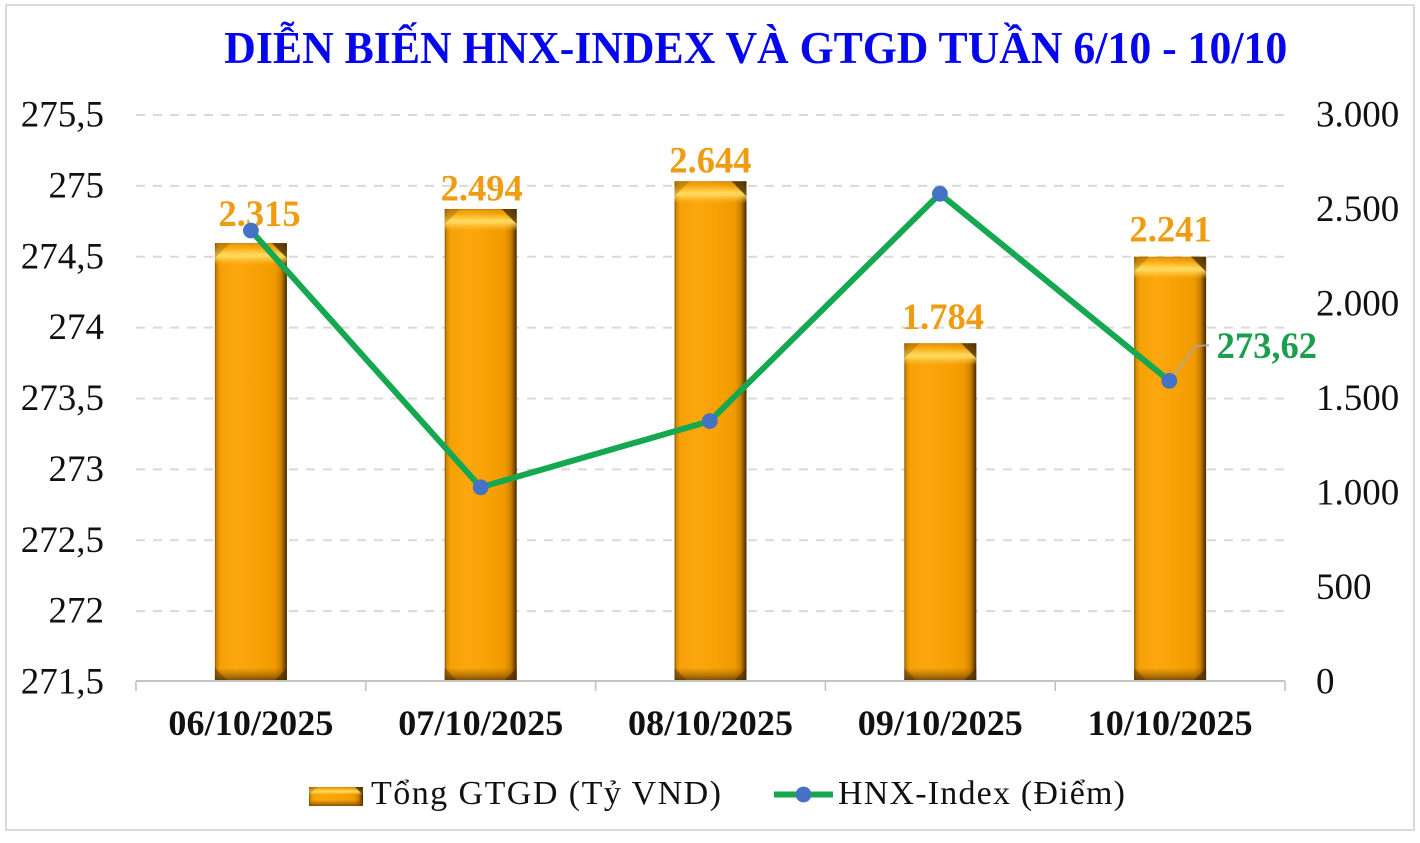 This screenshot has width=1420, height=843. Describe the element at coordinates (62, 115) in the screenshot. I see `svg-text: 275,5` at that location.